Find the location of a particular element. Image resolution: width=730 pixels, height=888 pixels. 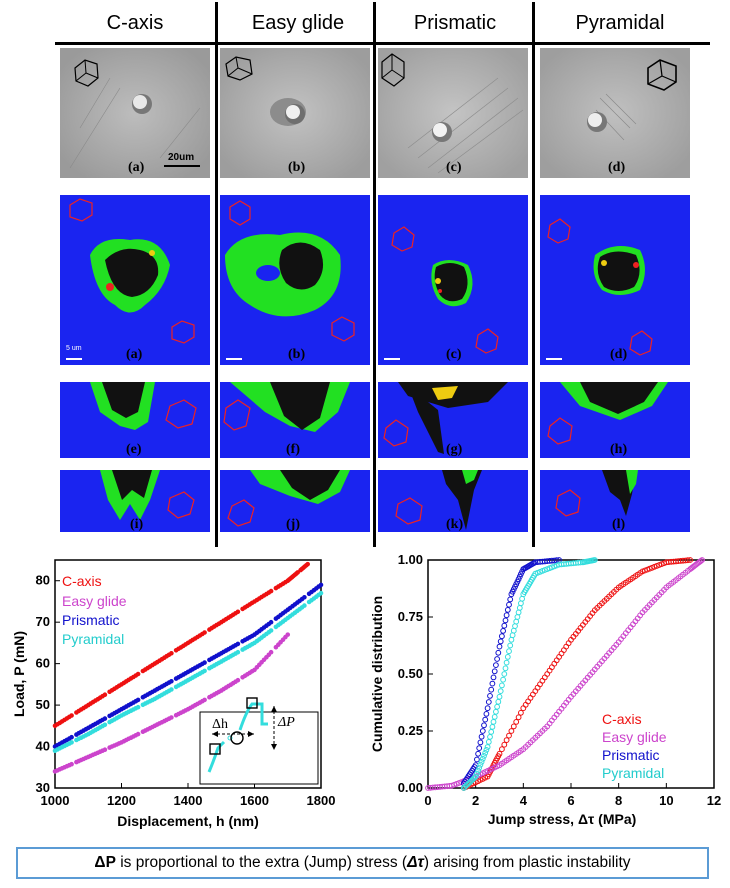

series-prismatic is located at coordinates (511, 672).